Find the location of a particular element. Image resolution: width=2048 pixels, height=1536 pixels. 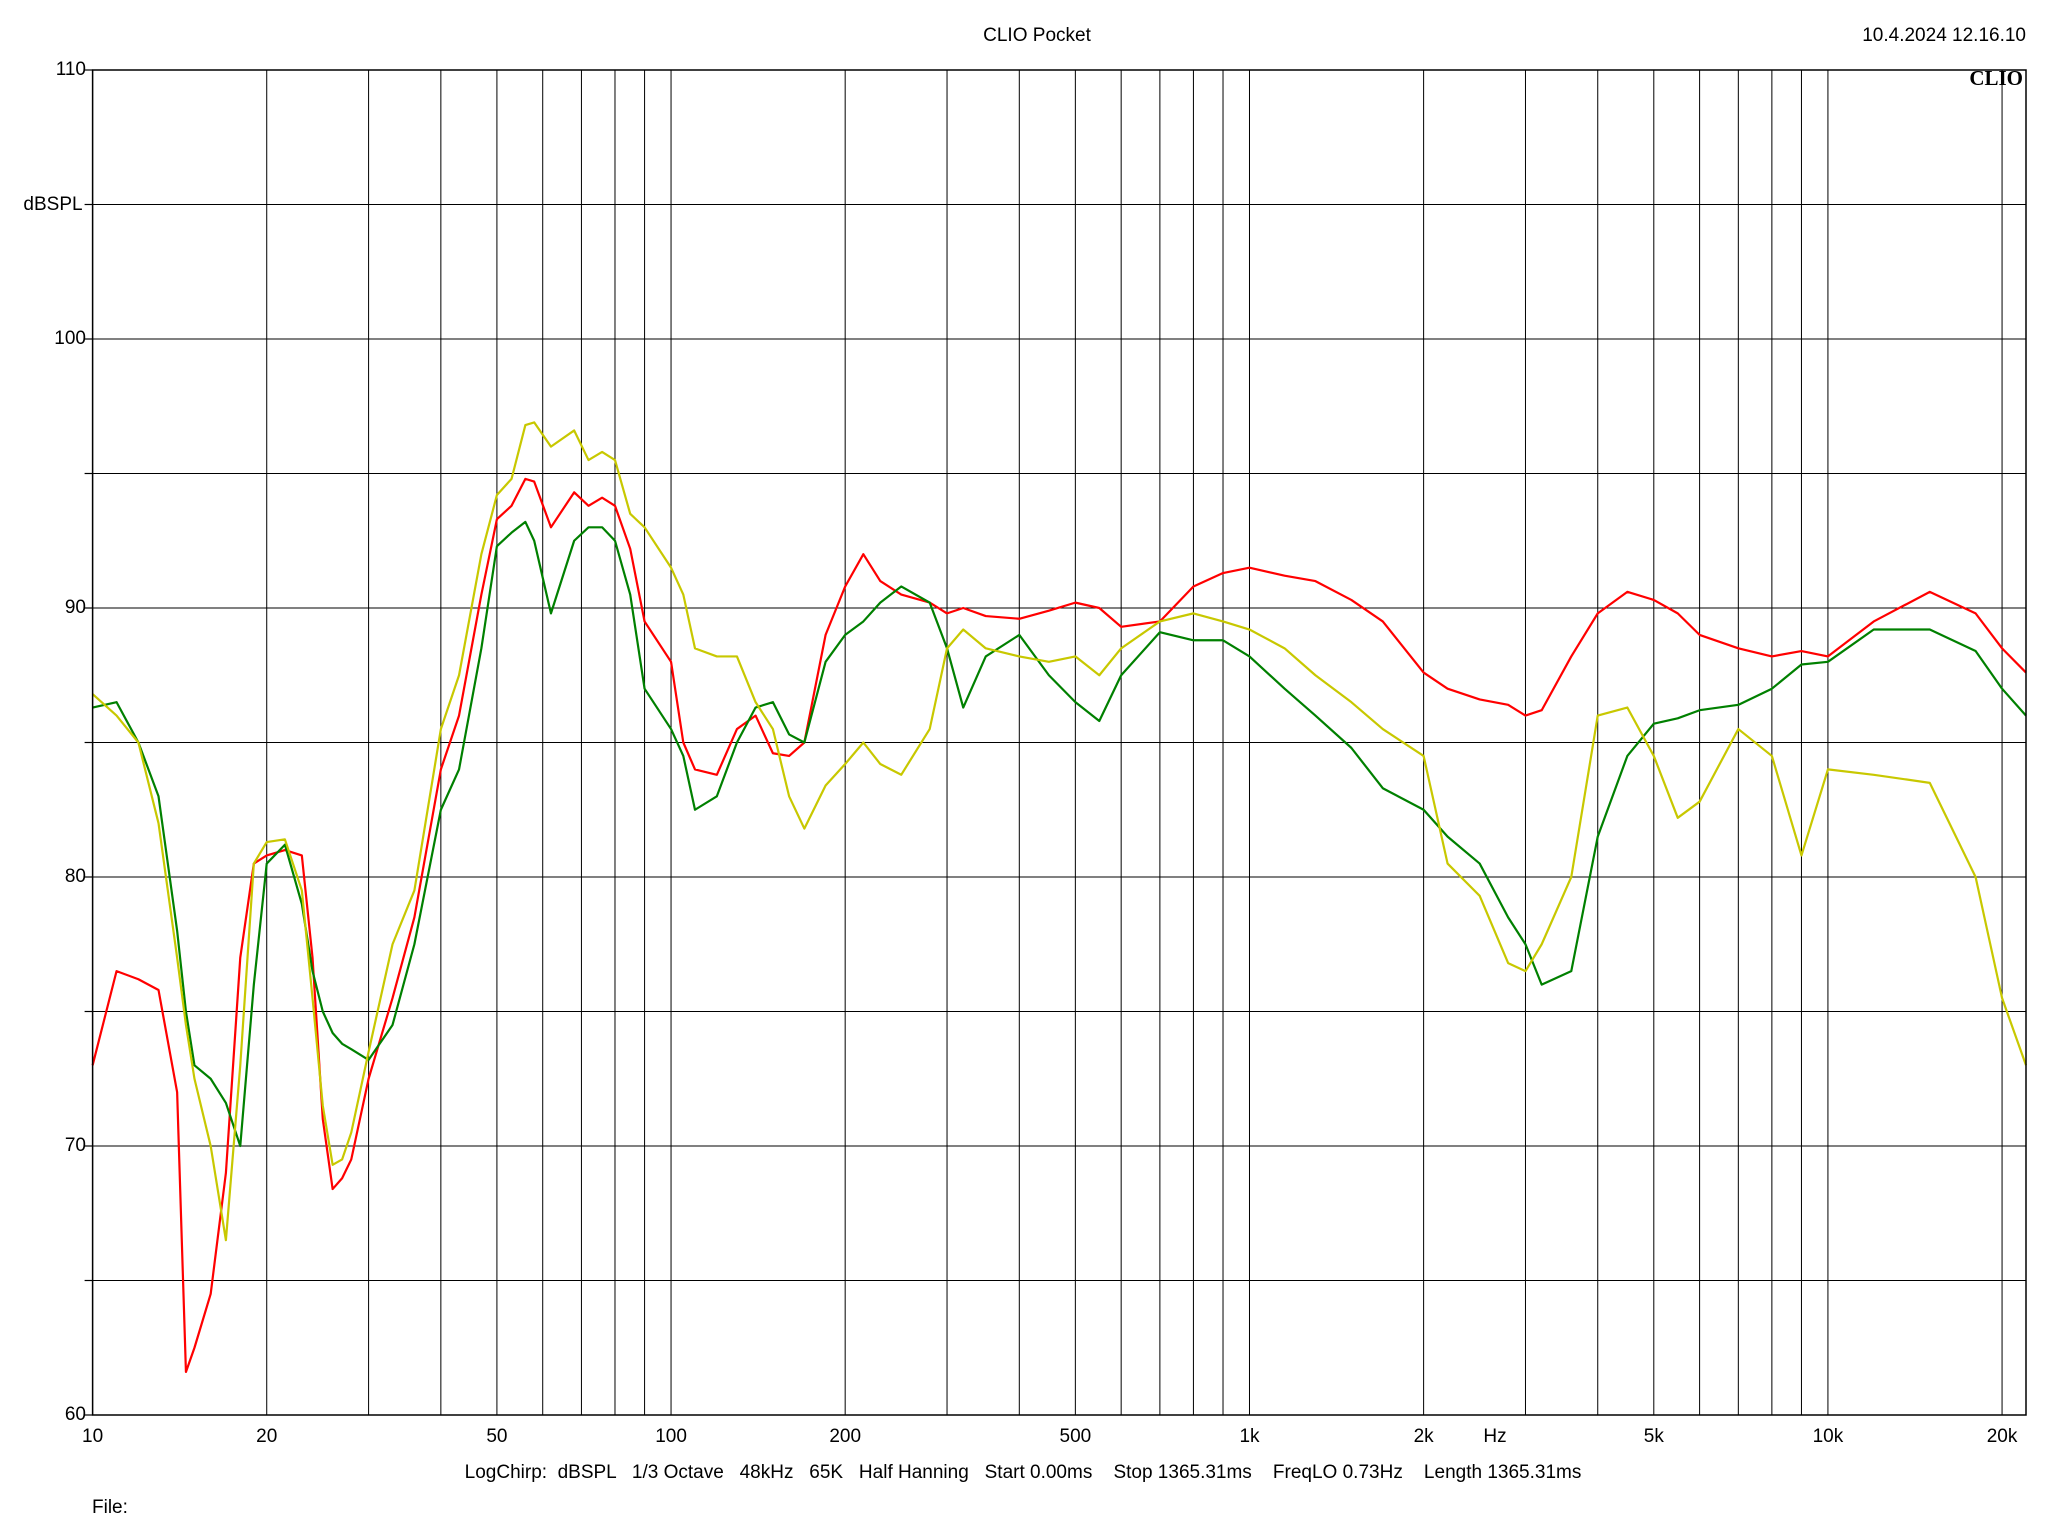

x-axis-label: Hz is located at coordinates (1494, 1436).